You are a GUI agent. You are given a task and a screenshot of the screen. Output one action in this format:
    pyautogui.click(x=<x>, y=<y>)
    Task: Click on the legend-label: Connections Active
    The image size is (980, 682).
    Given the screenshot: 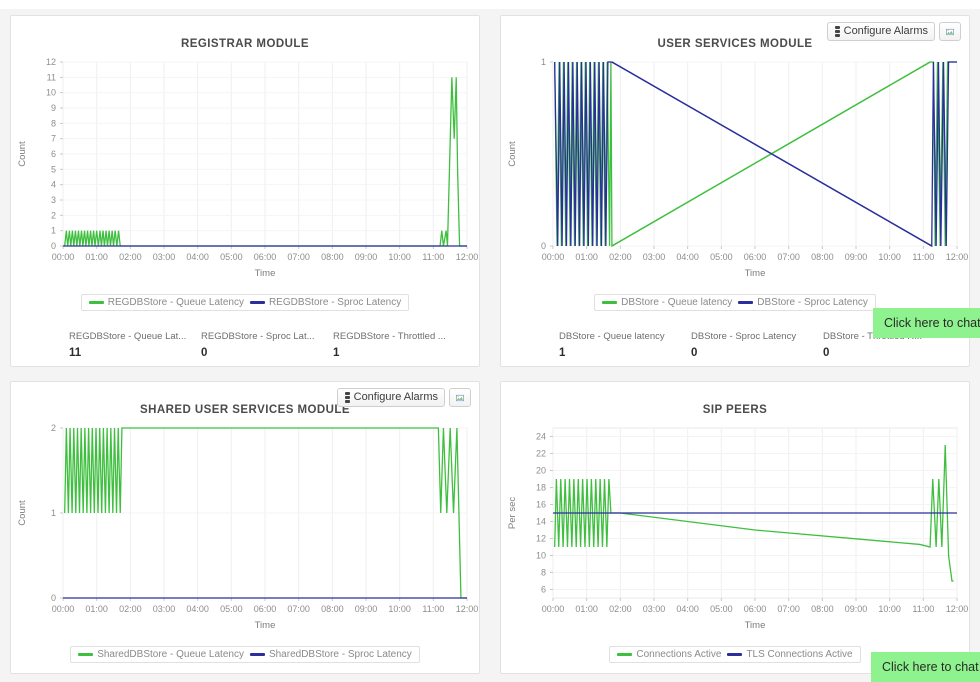 What is the action you would take?
    pyautogui.click(x=679, y=654)
    